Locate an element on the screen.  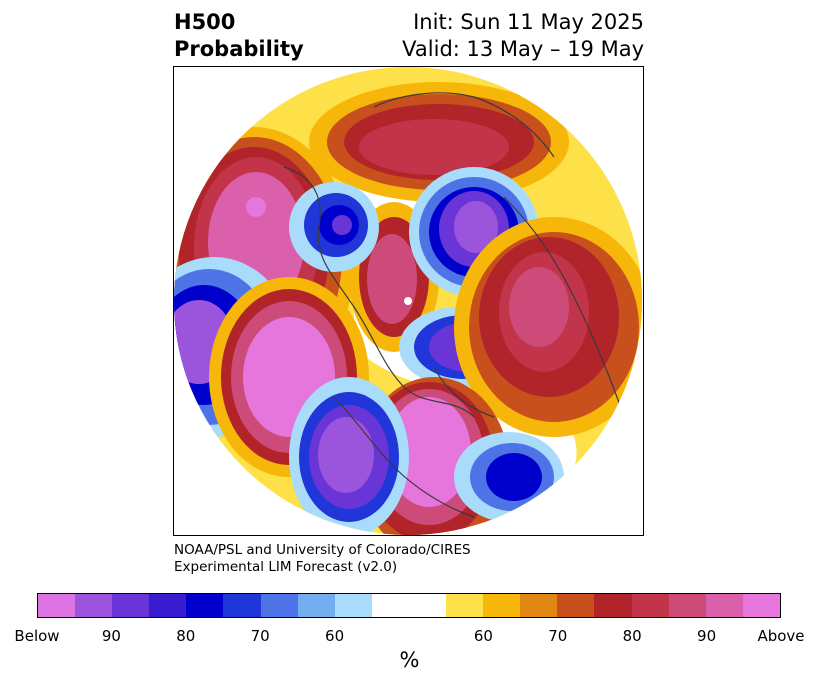
colorbar-tick-label: Below is located at coordinates (37, 636).